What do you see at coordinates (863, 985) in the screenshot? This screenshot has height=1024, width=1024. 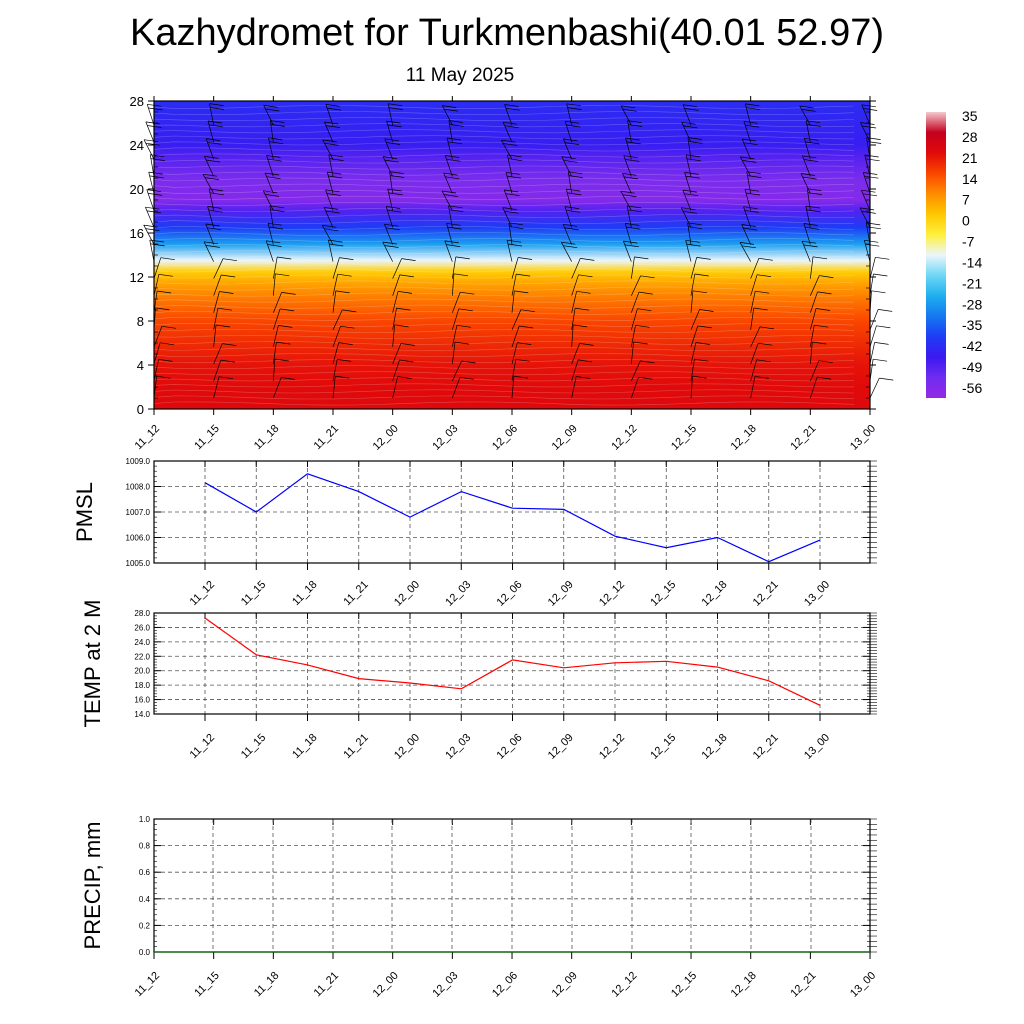 I see `x-tick-label: 13_00` at bounding box center [863, 985].